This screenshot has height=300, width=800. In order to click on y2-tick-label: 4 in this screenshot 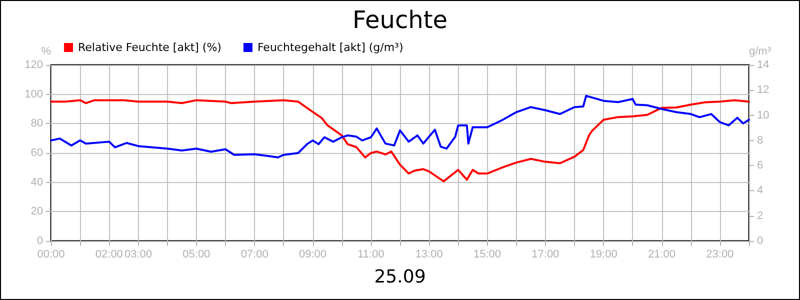, I will do `click(760, 190)`.